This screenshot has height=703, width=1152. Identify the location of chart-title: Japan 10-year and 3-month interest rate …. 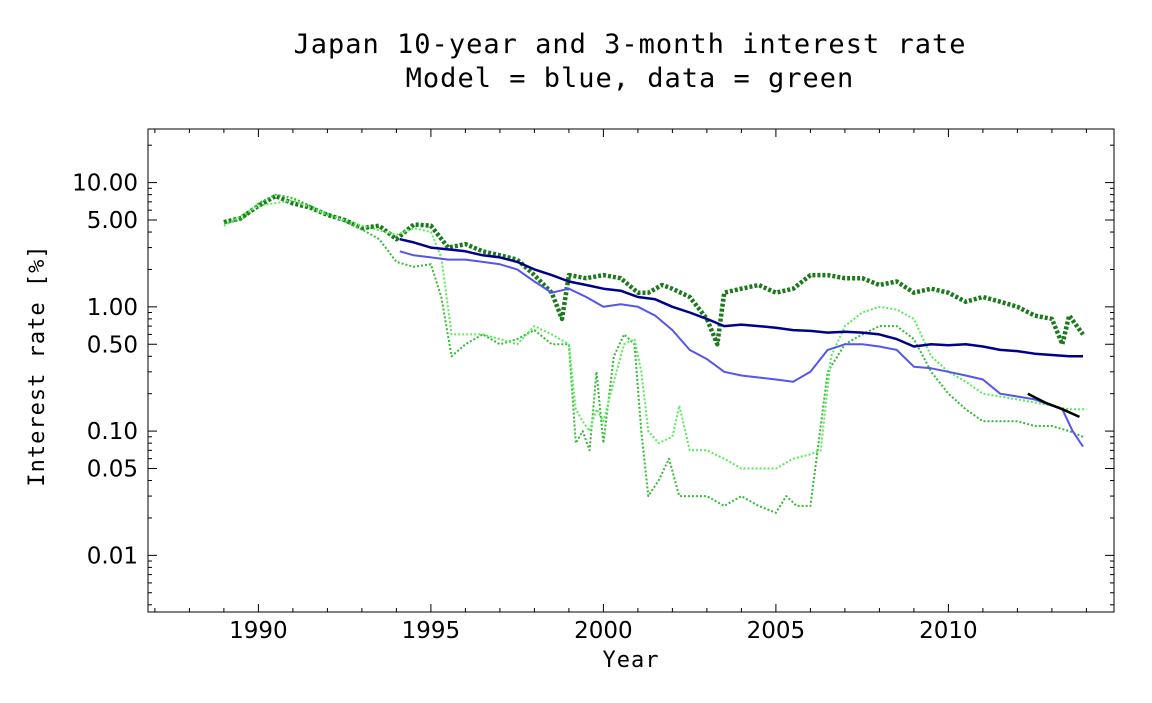
(576, 62).